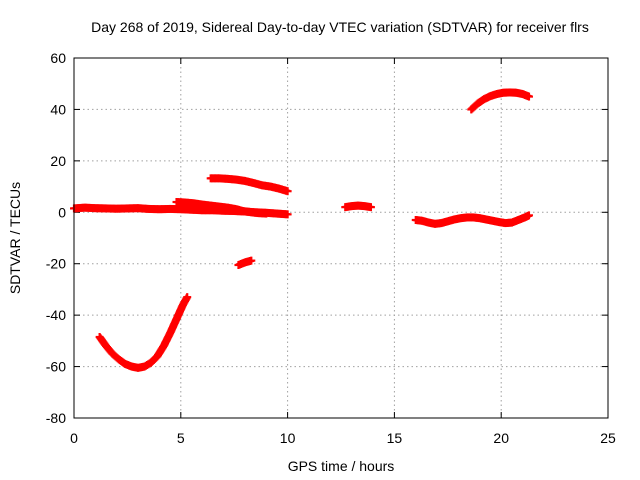 The image size is (640, 480). What do you see at coordinates (74, 438) in the screenshot?
I see `x-tick-label: 0` at bounding box center [74, 438].